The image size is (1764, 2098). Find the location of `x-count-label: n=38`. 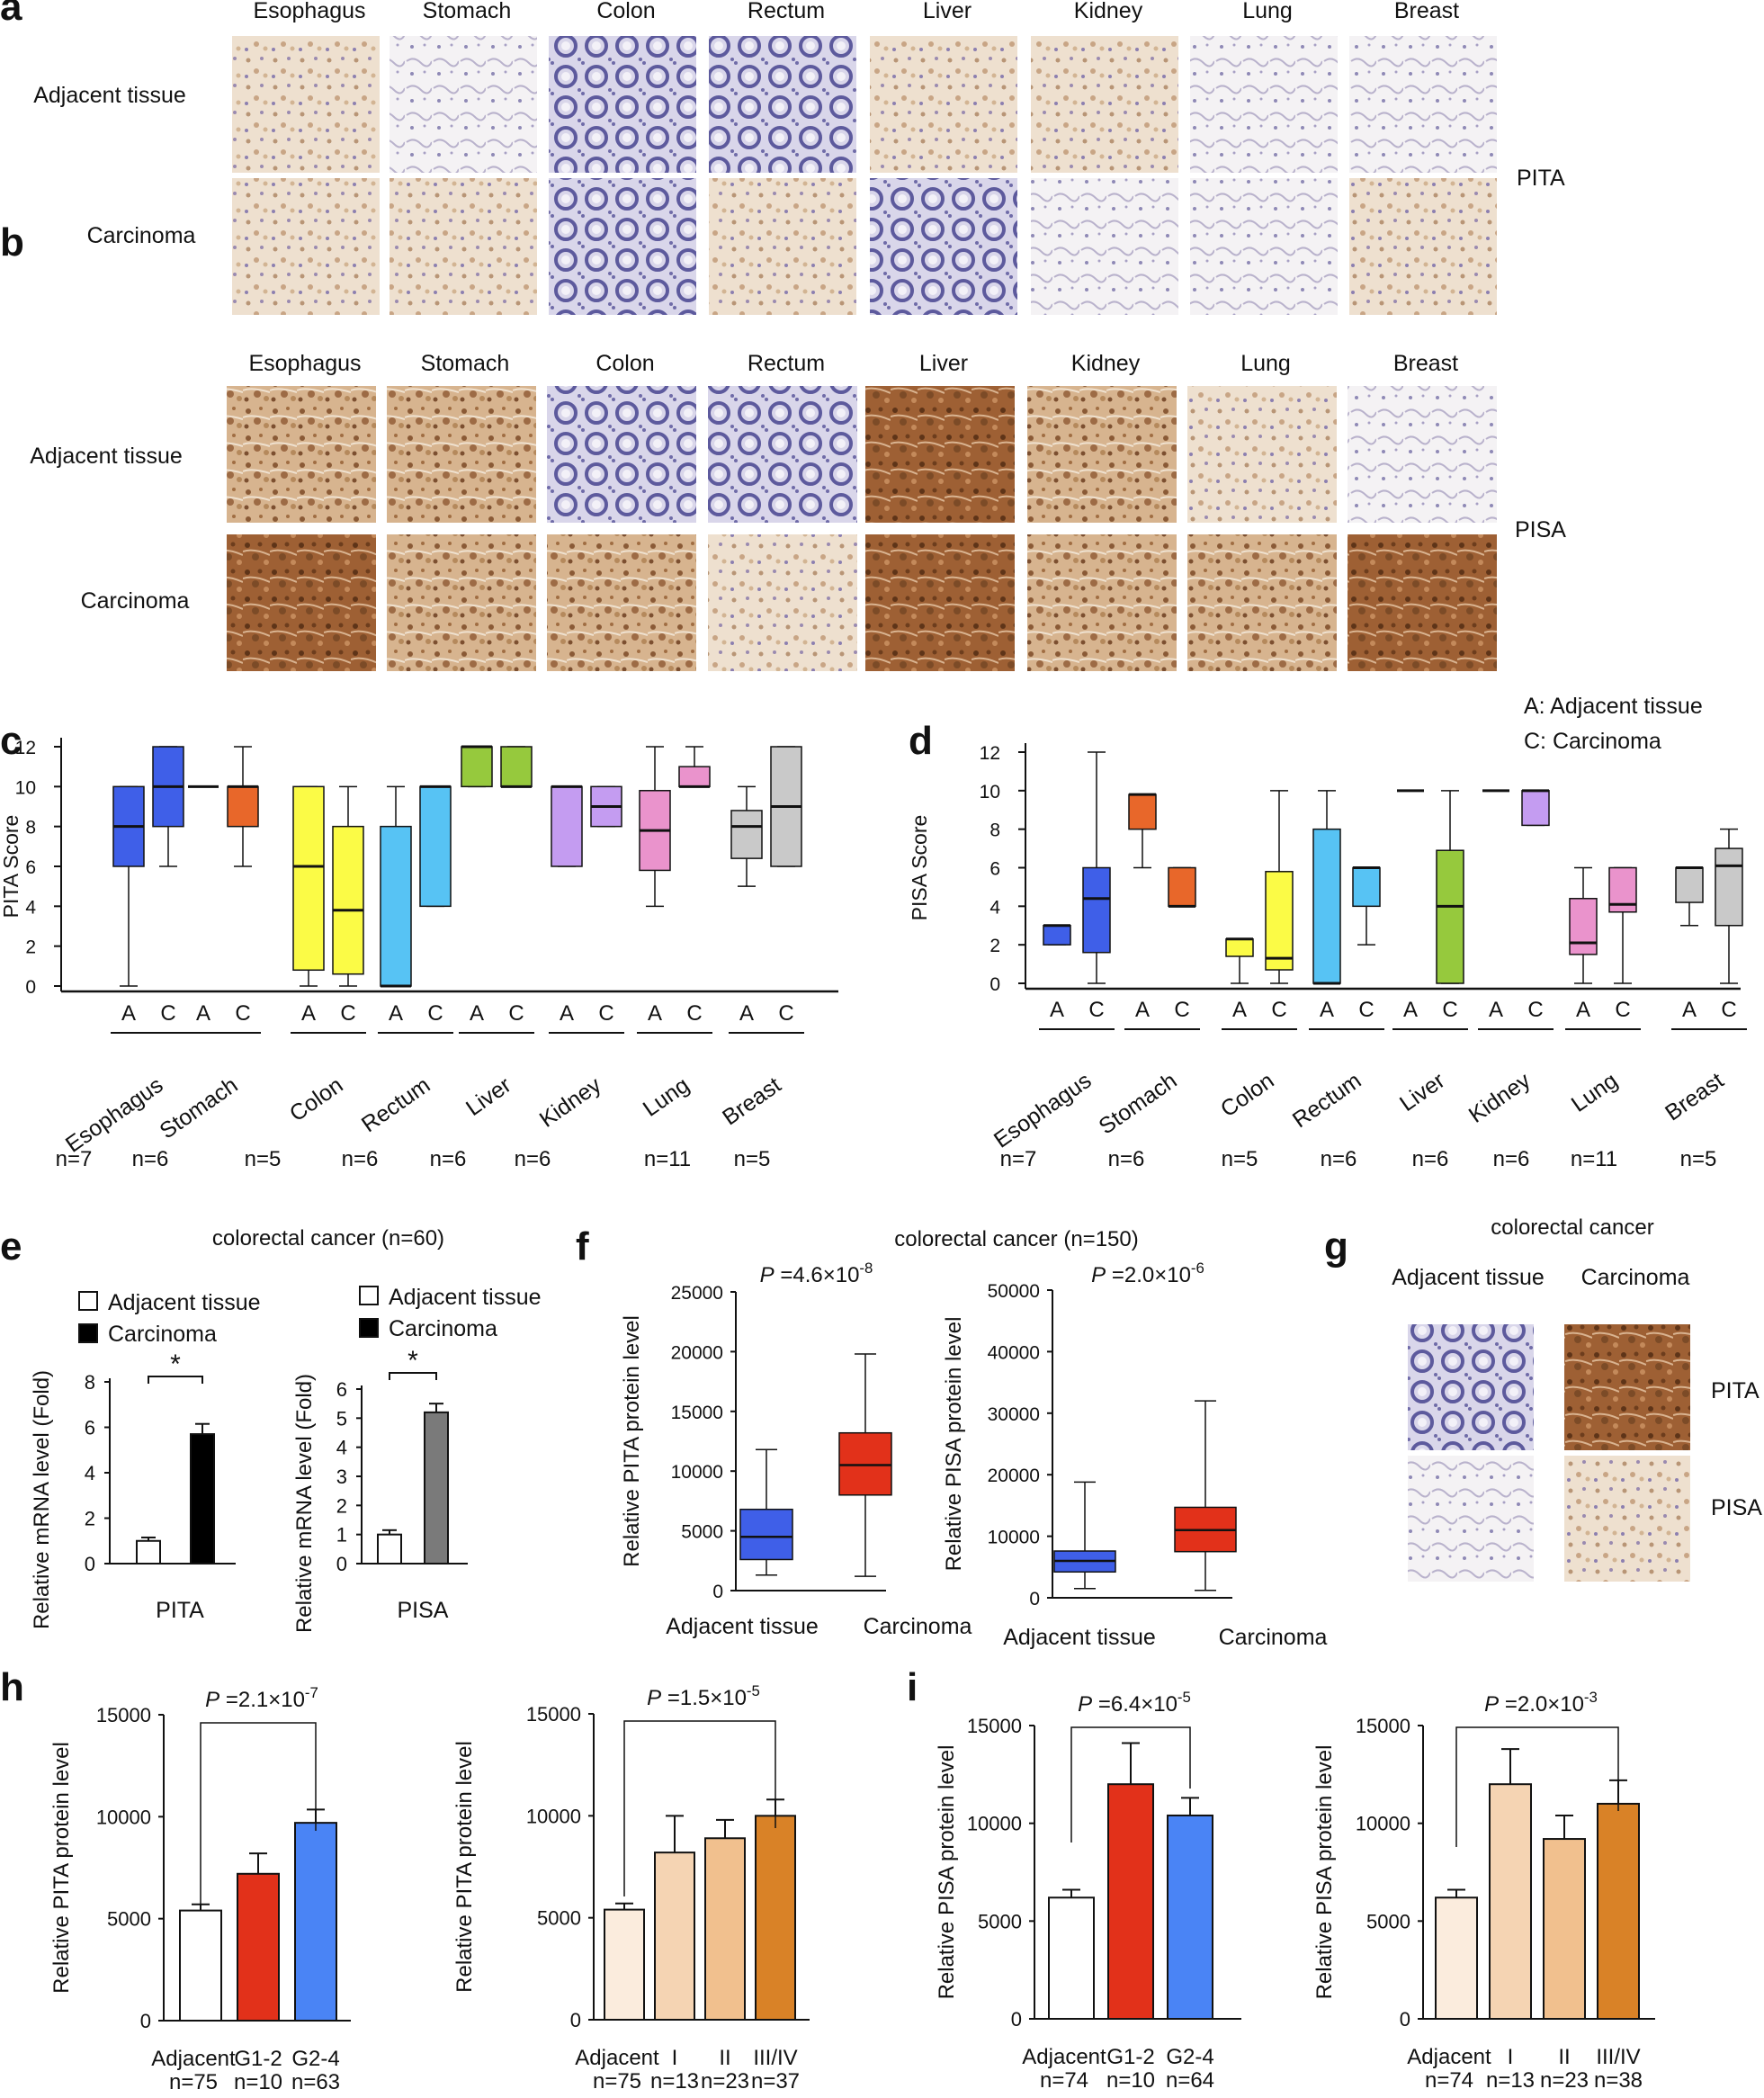

x-count-label: n=38 is located at coordinates (1618, 2080).